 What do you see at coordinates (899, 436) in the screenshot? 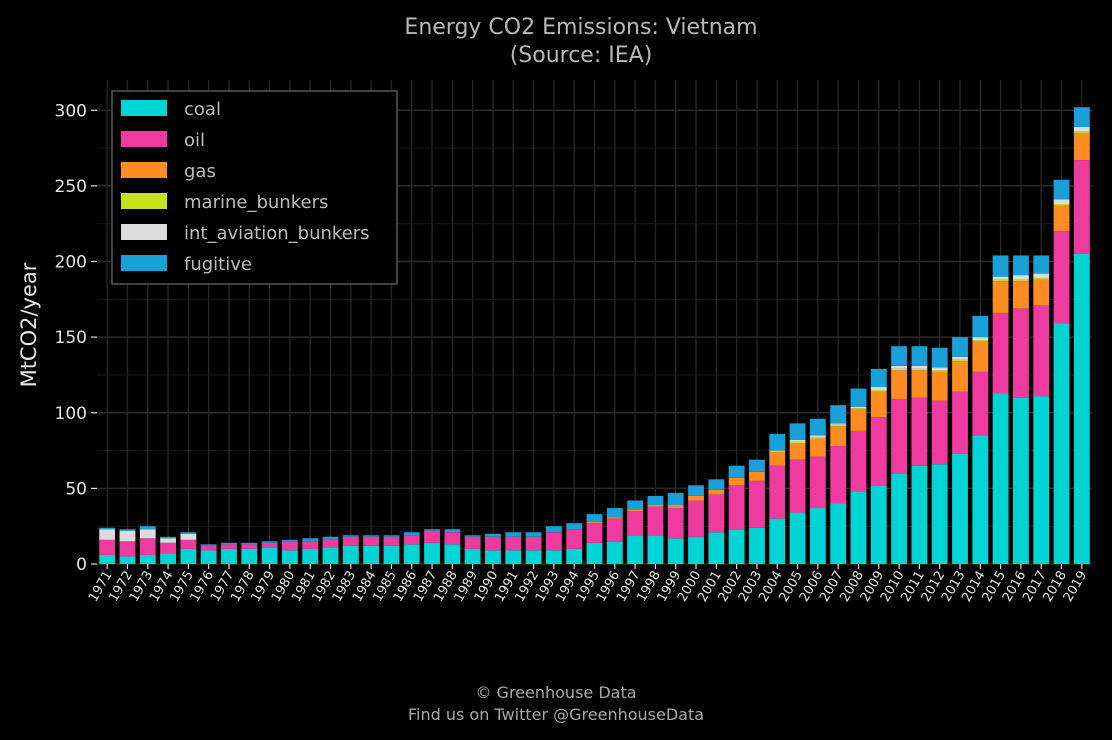
I see `bar-oil-2010` at bounding box center [899, 436].